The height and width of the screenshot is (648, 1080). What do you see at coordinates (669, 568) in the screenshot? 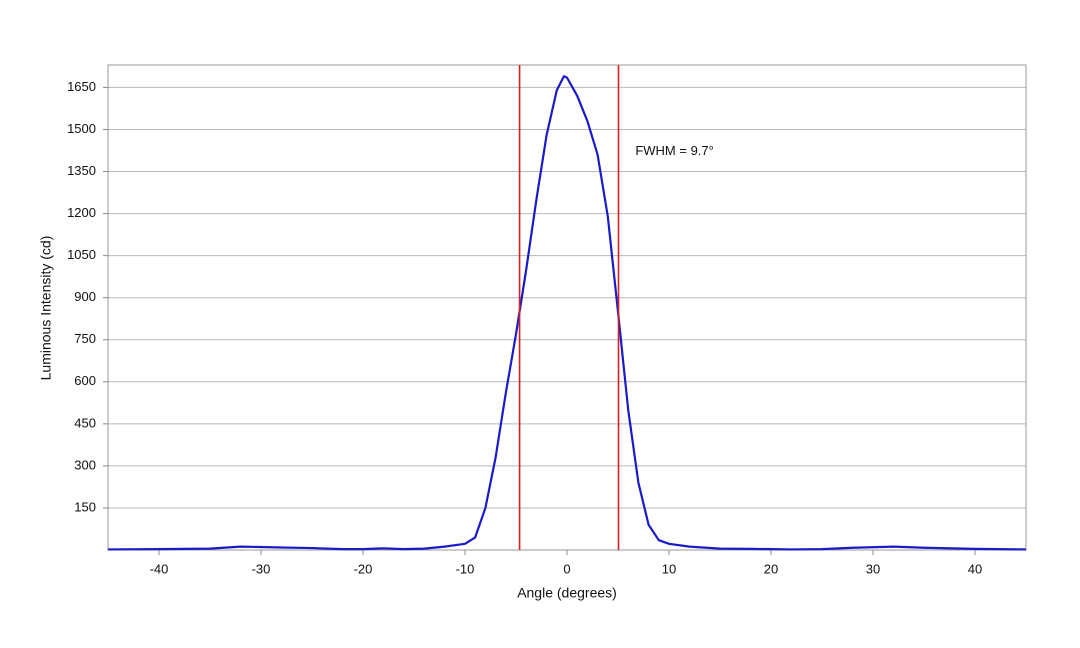
I see `x-tick-label: 10` at bounding box center [669, 568].